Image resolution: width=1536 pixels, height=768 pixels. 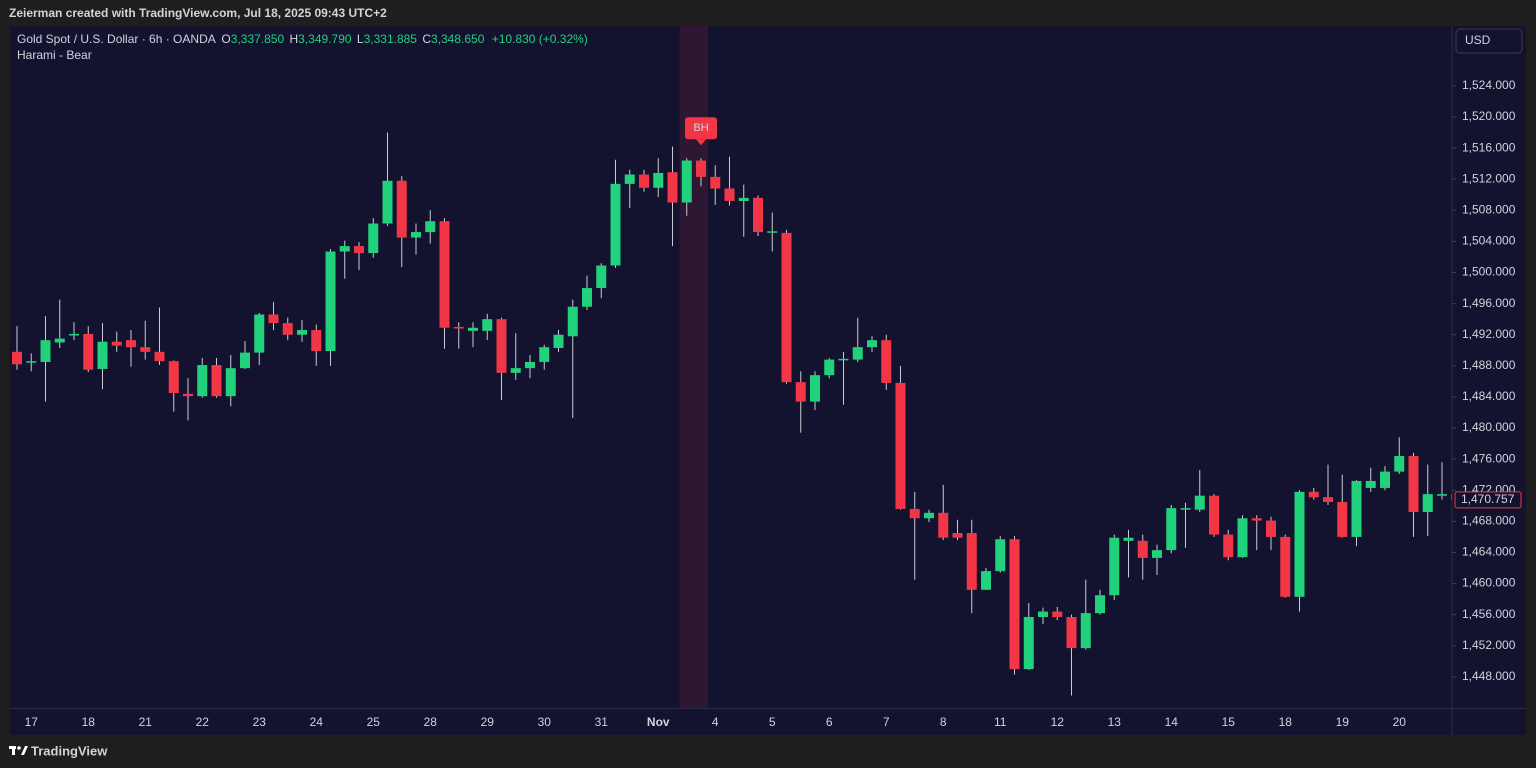 I want to click on y-tick-label: 1,508.000, so click(x=1489, y=209).